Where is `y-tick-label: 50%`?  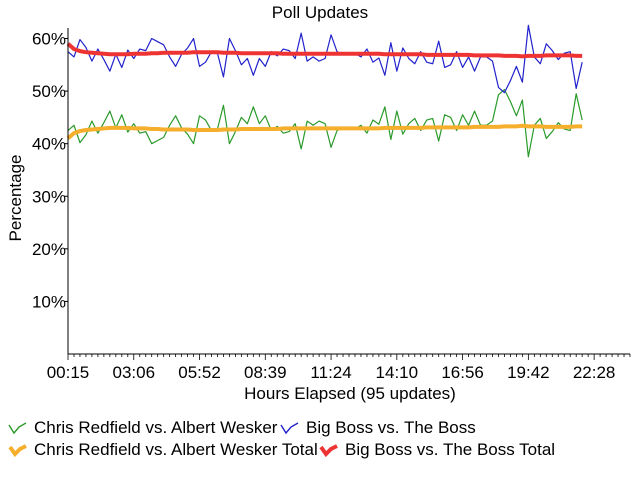
y-tick-label: 50% is located at coordinates (49, 91).